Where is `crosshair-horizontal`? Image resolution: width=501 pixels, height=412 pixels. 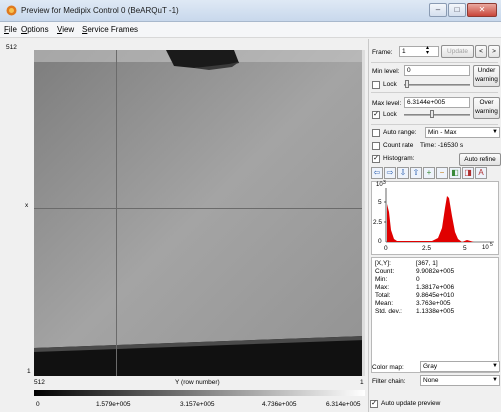 crosshair-horizontal is located at coordinates (199, 208).